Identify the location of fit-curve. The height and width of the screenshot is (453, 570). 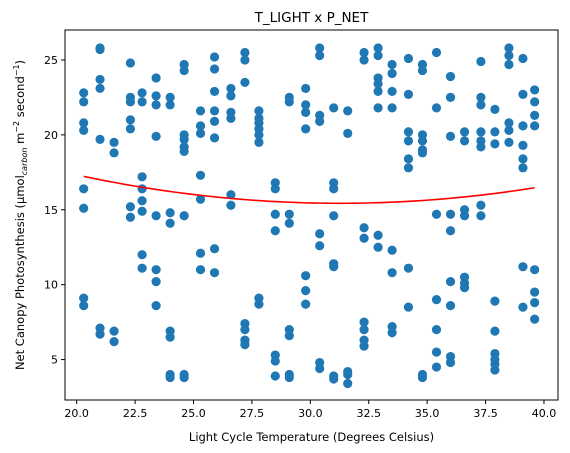
(309, 190).